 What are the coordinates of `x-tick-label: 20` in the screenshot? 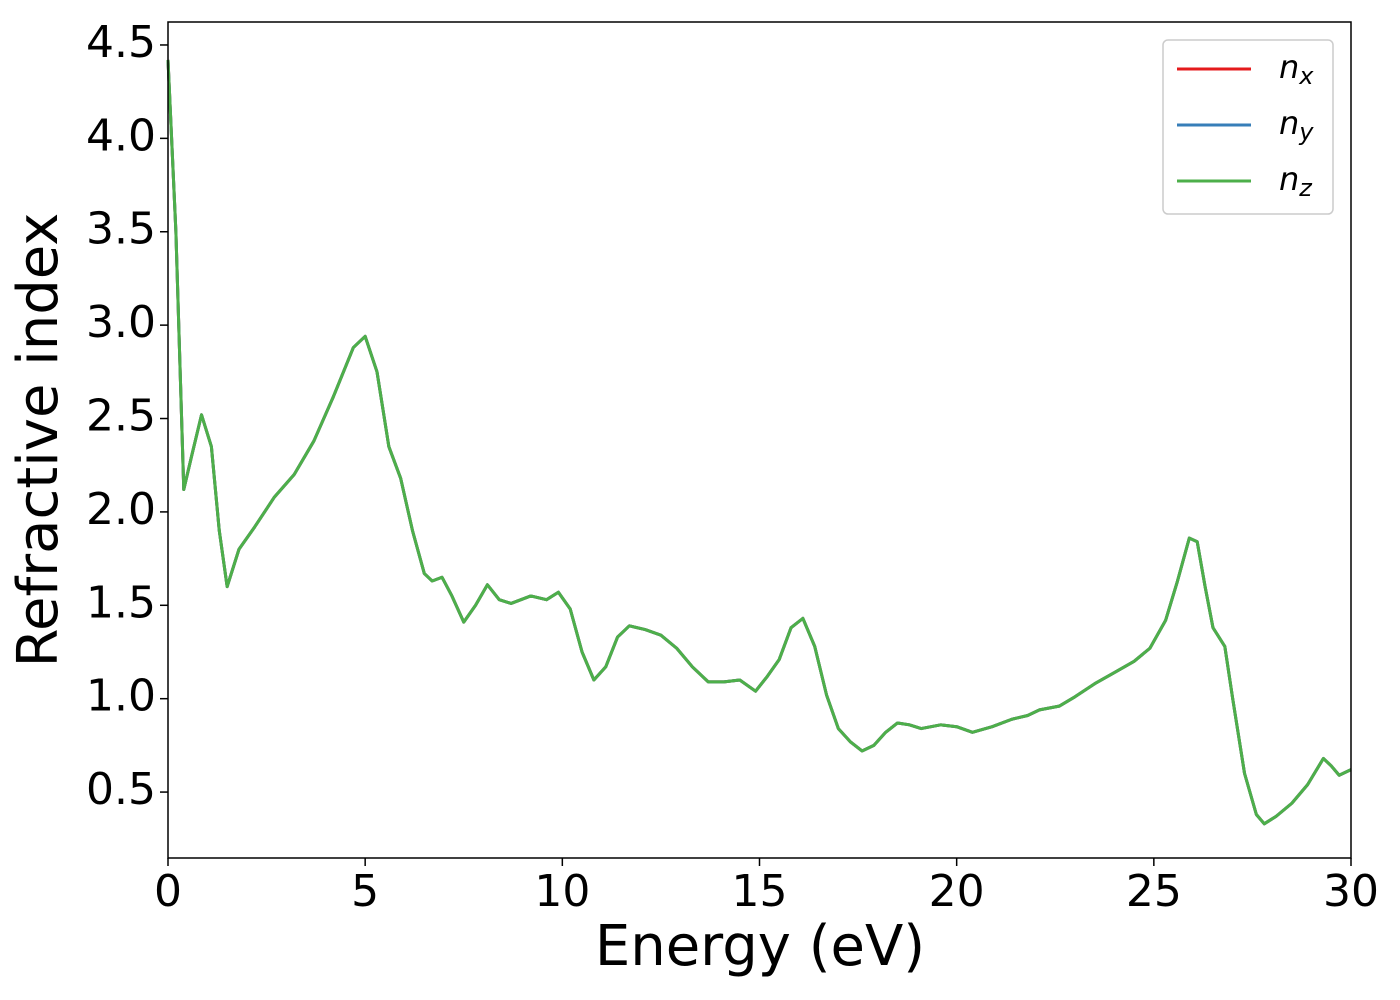 It's located at (957, 891).